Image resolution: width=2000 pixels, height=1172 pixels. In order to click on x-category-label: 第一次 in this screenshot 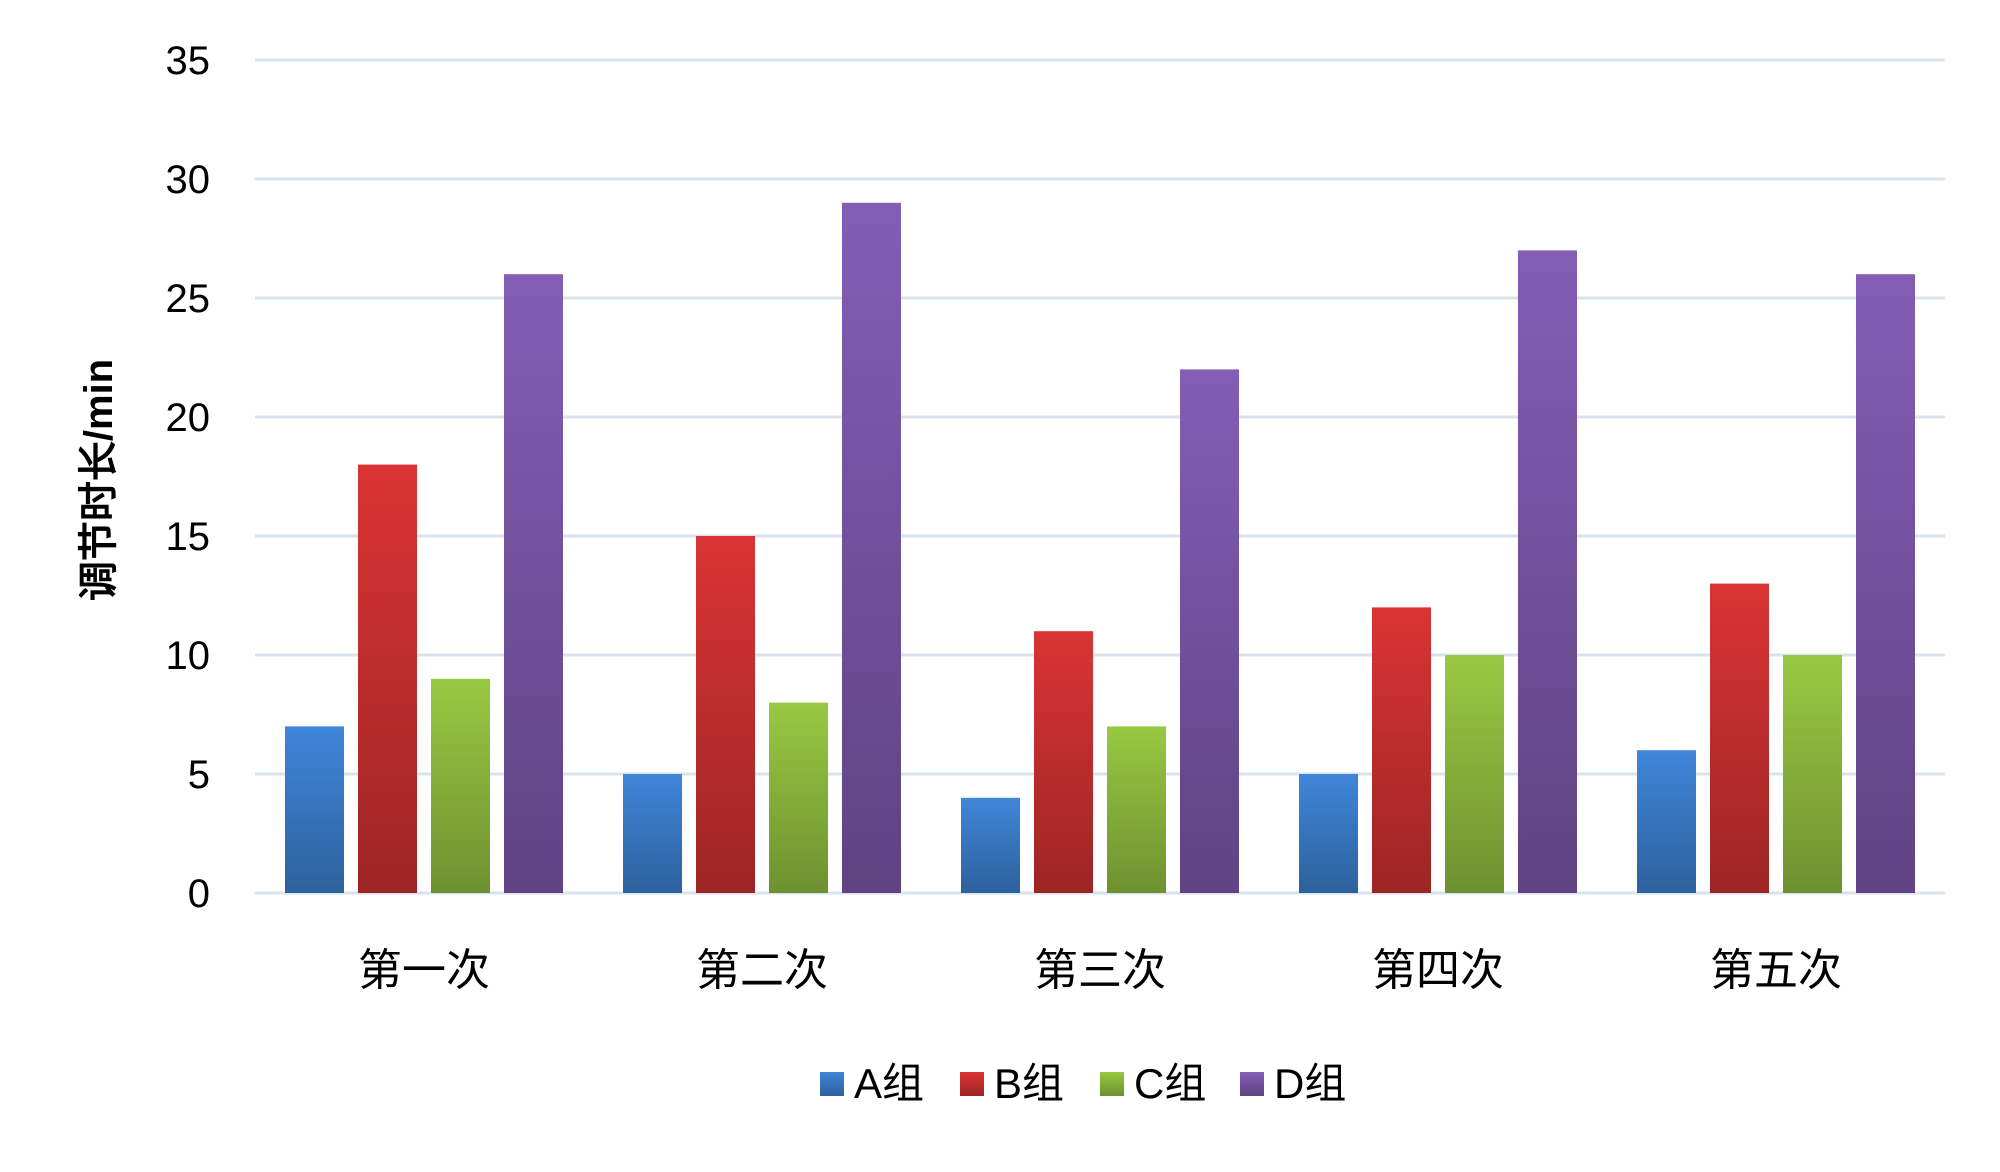, I will do `click(424, 970)`.